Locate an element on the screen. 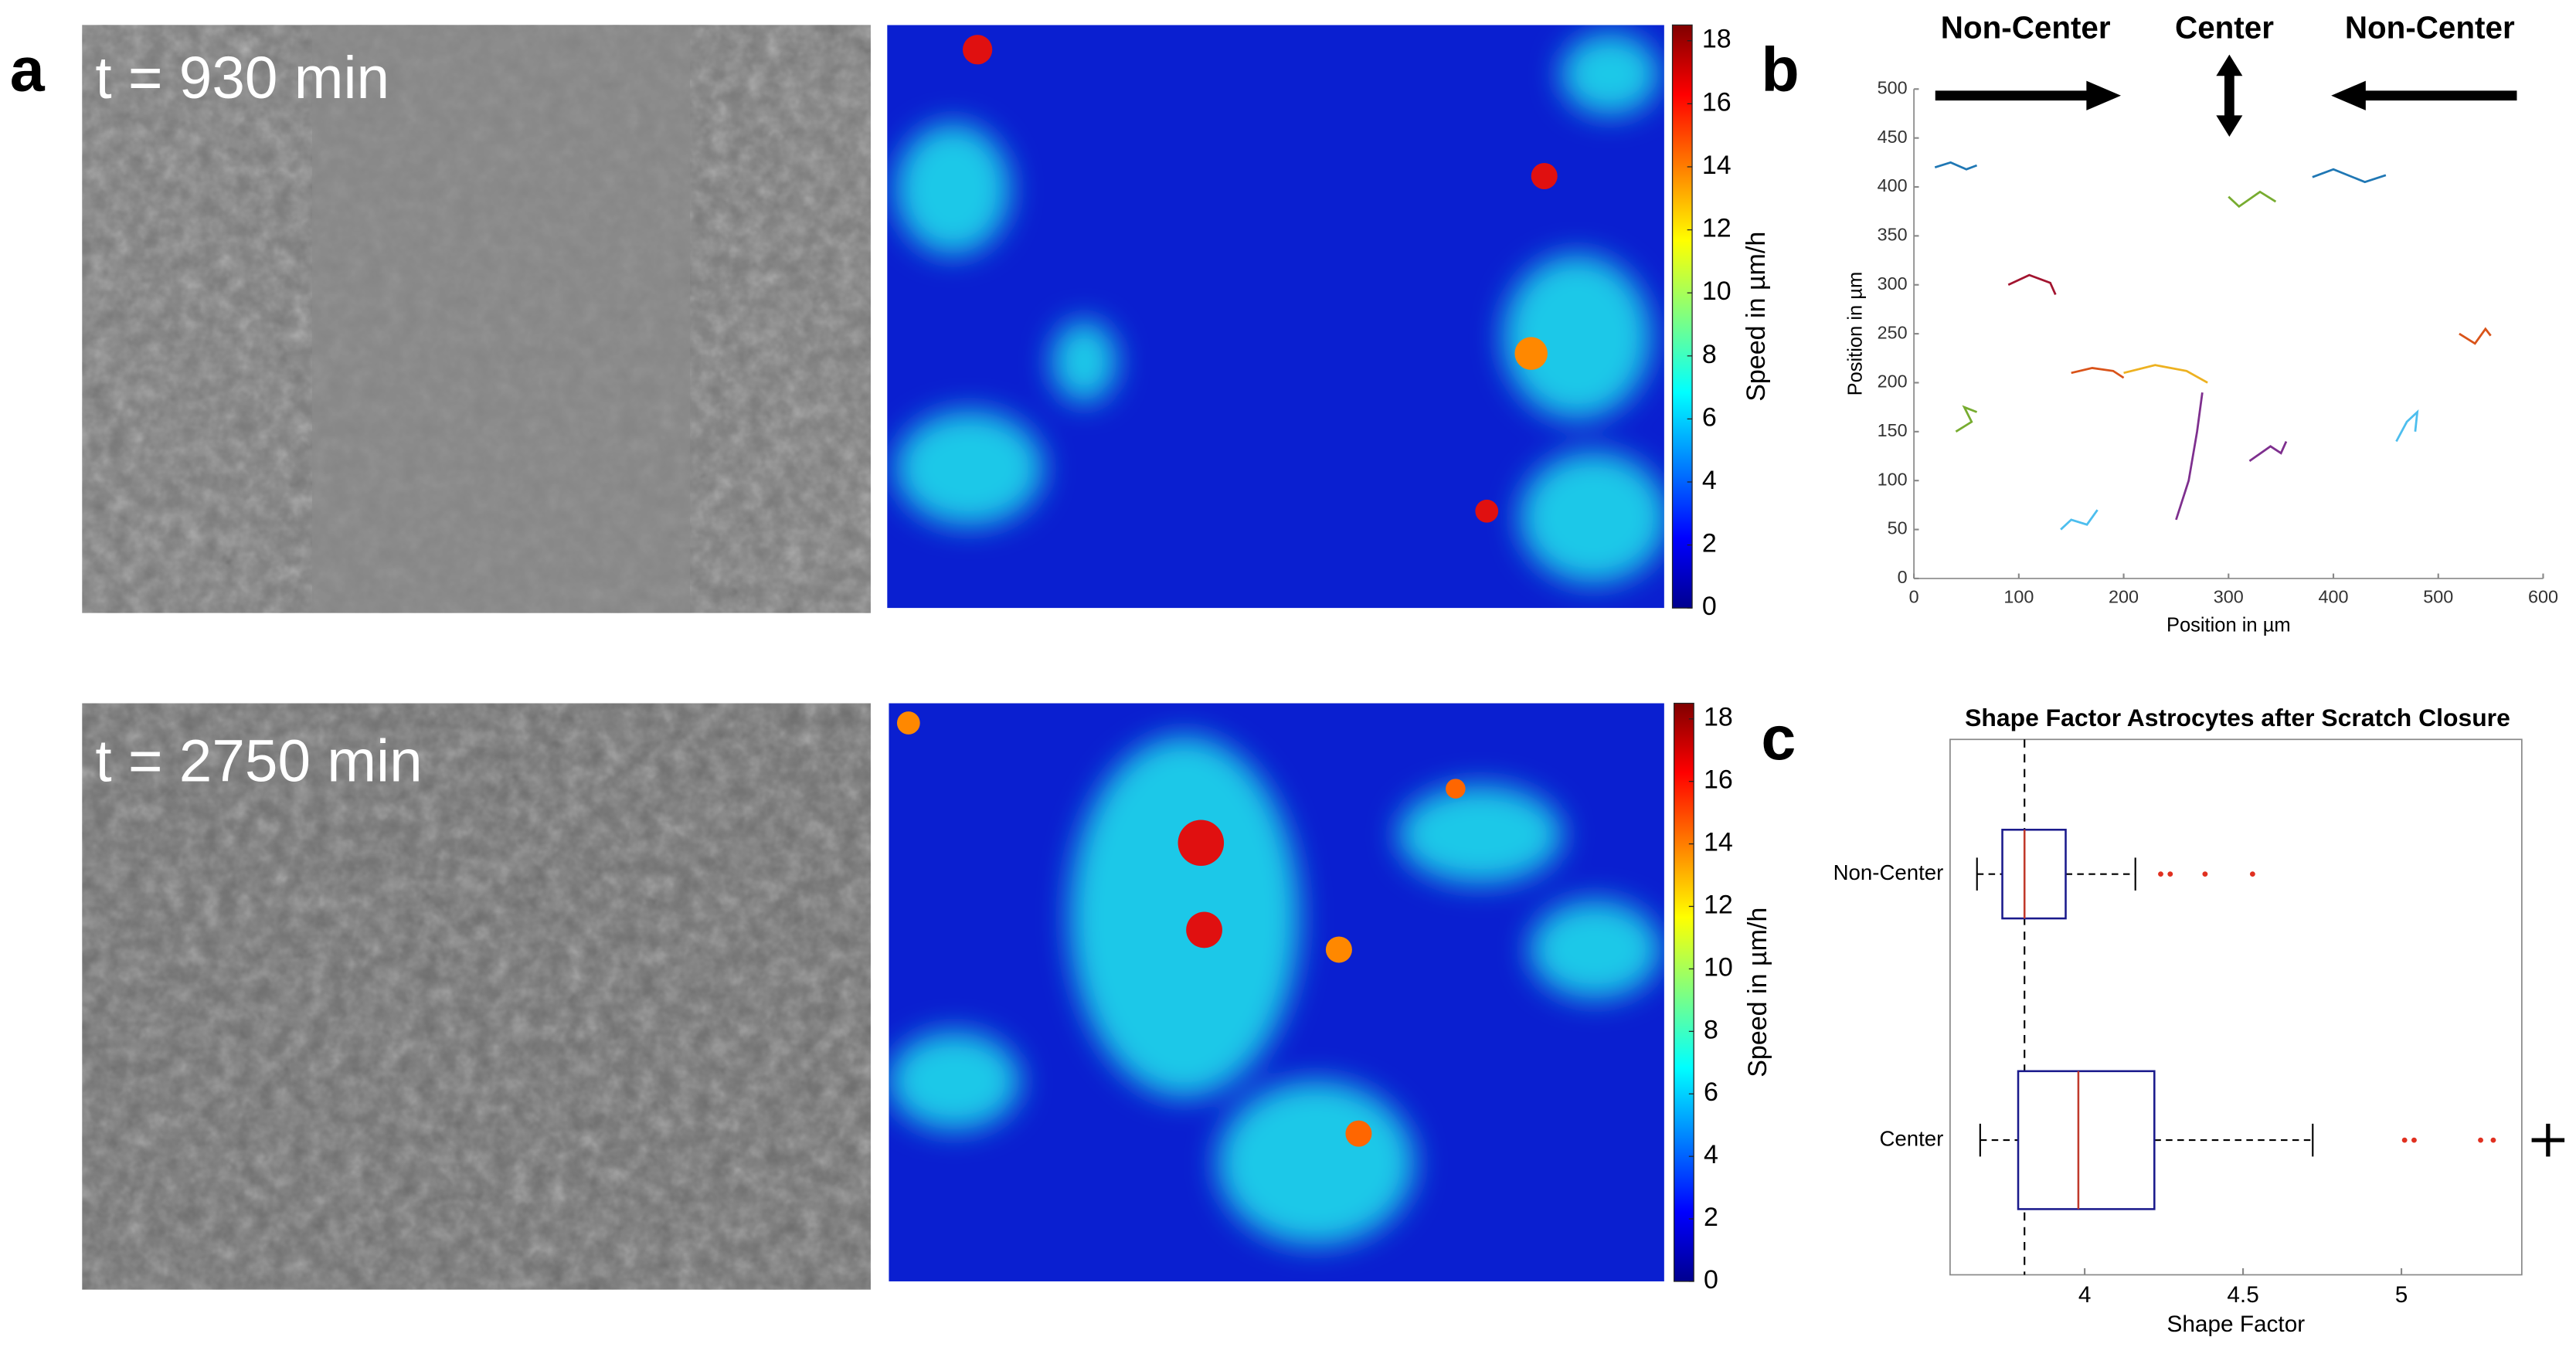 The image size is (2576, 1354). plus-marker is located at coordinates (2548, 1140).